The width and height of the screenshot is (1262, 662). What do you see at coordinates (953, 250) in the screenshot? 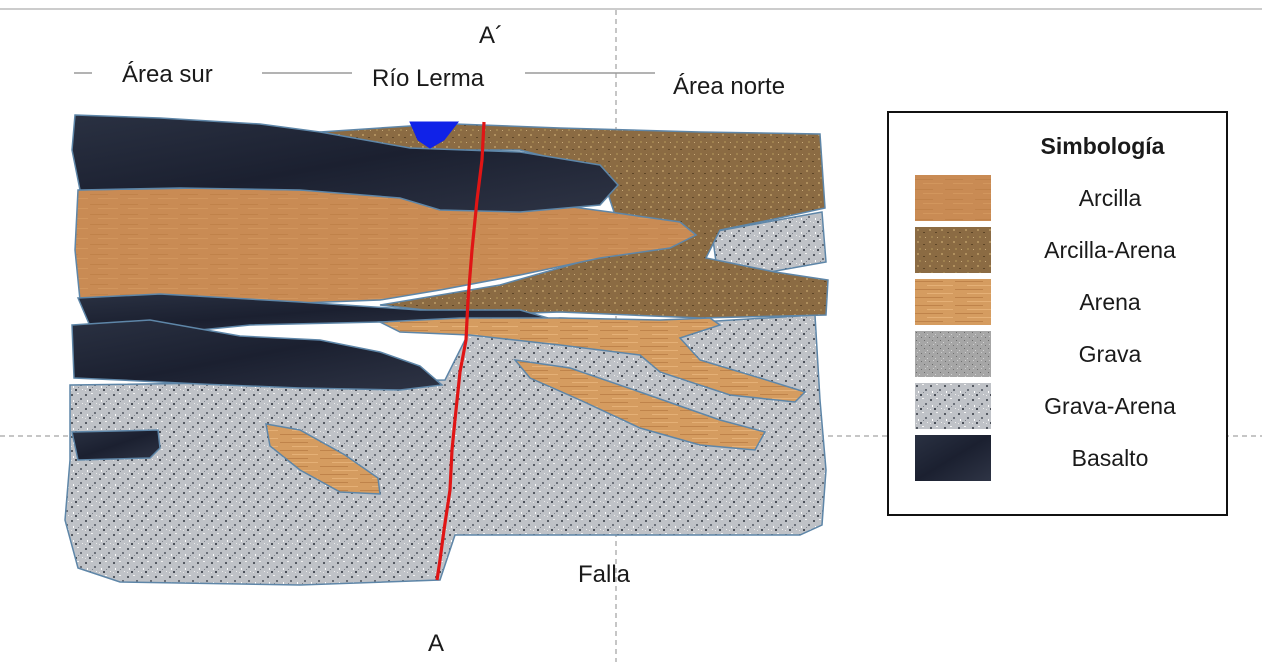
I see `arcilla-arena-swatch` at bounding box center [953, 250].